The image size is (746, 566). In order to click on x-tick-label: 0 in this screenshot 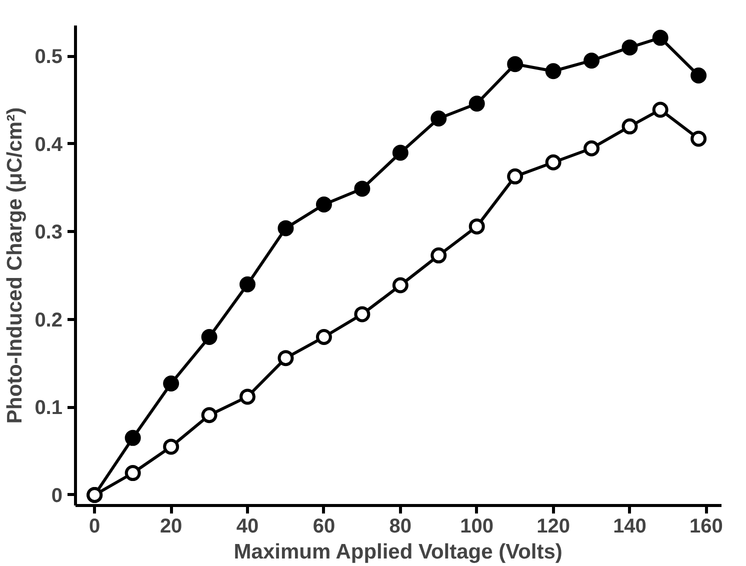, I will do `click(94, 527)`.